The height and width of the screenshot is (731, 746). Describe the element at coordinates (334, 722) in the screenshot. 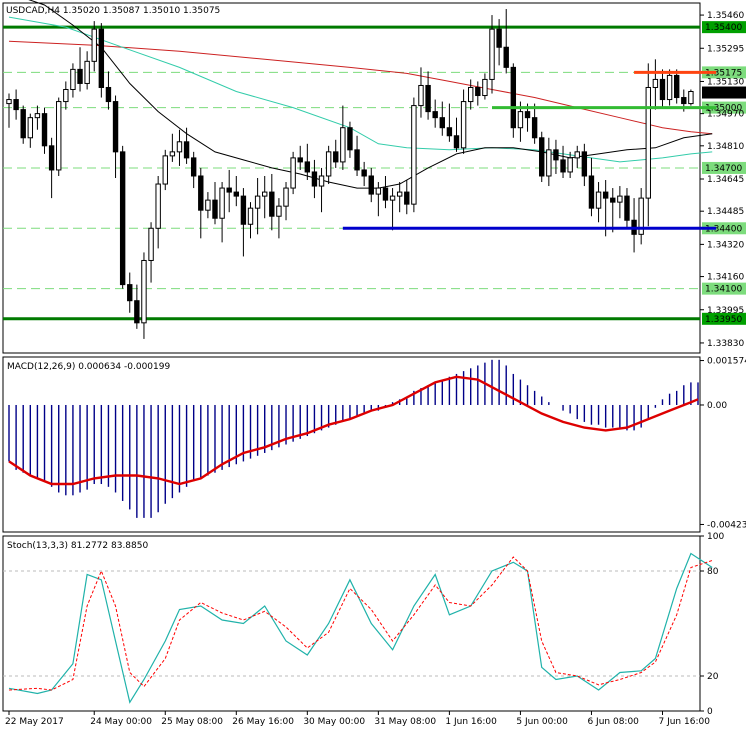

I see `time-tick-label: 30 May 00:00` at that location.